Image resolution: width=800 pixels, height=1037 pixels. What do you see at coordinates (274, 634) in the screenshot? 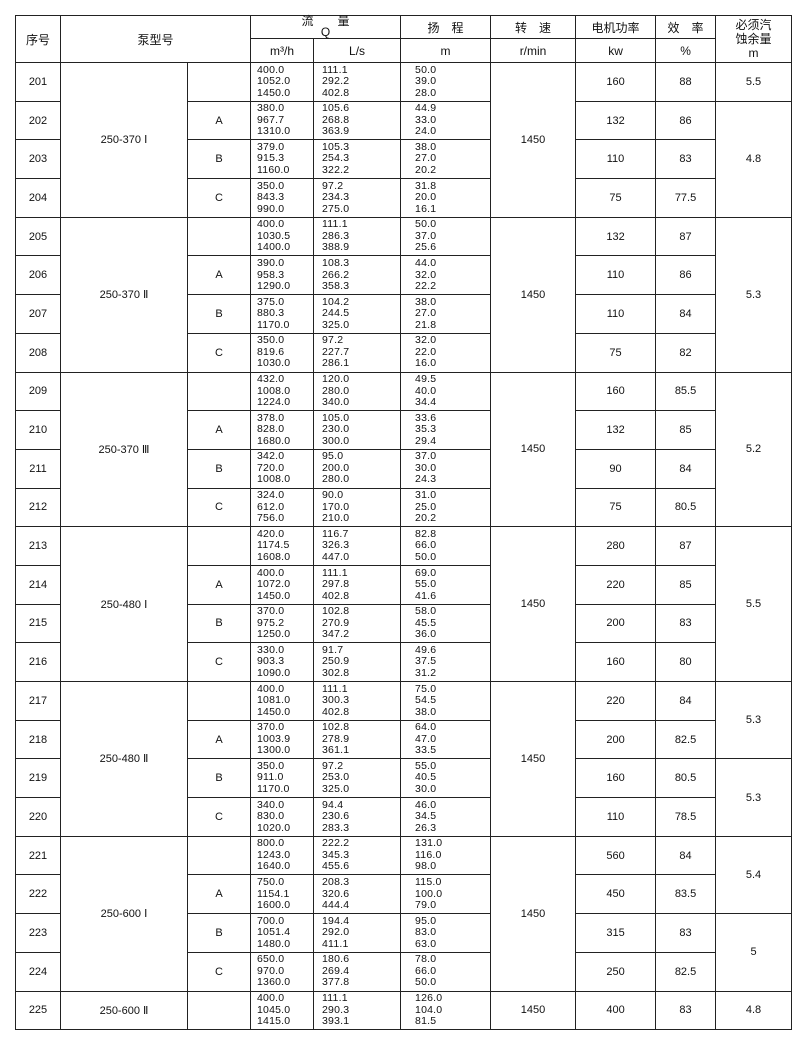
I see `value-line: 1250.0` at bounding box center [274, 634].